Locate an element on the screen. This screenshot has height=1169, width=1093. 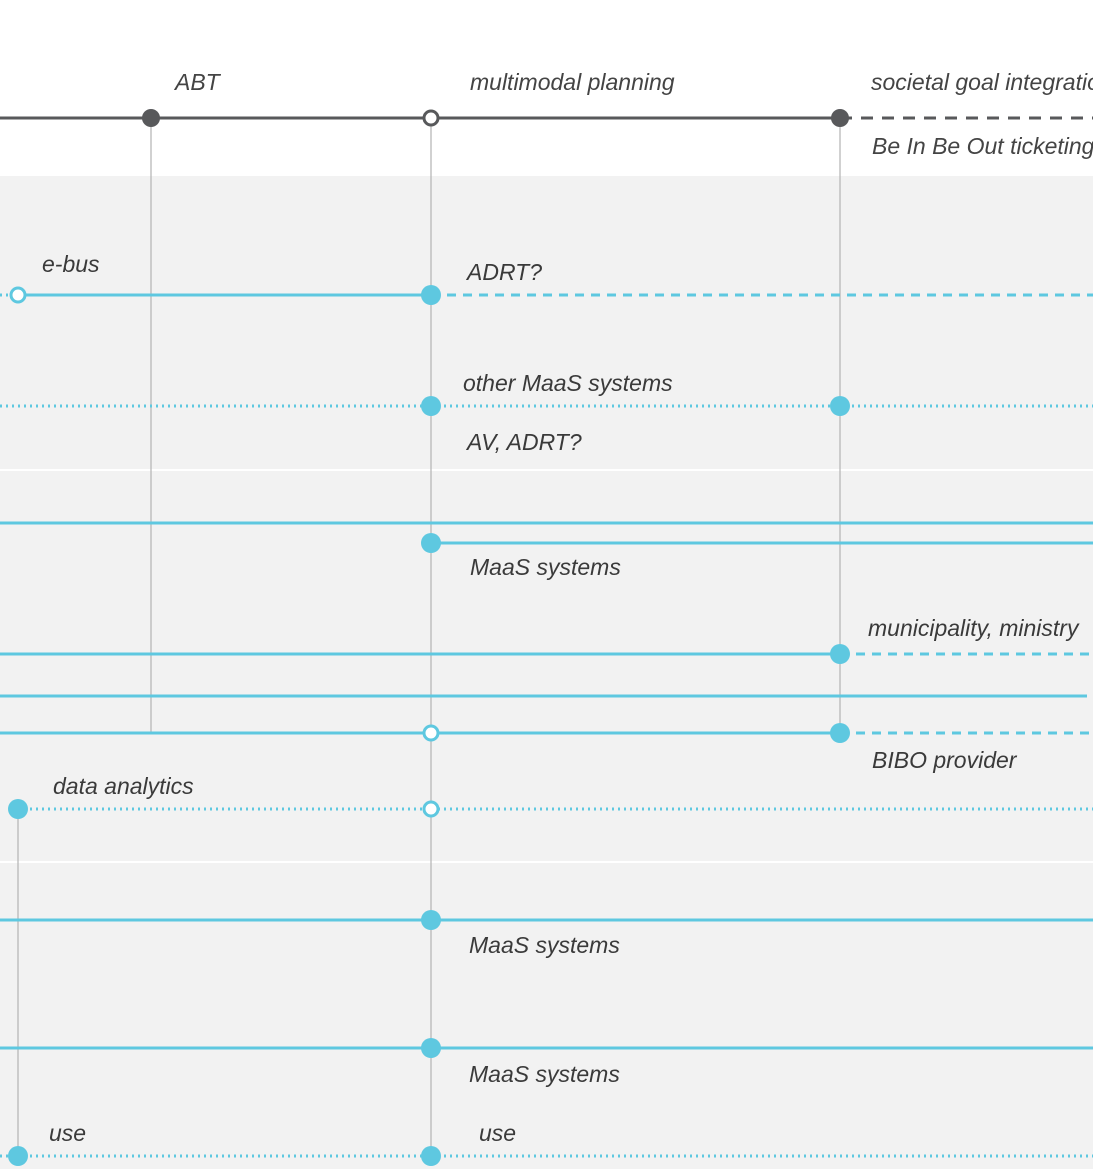
label-municipality: municipality, ministry is located at coordinates (974, 628).